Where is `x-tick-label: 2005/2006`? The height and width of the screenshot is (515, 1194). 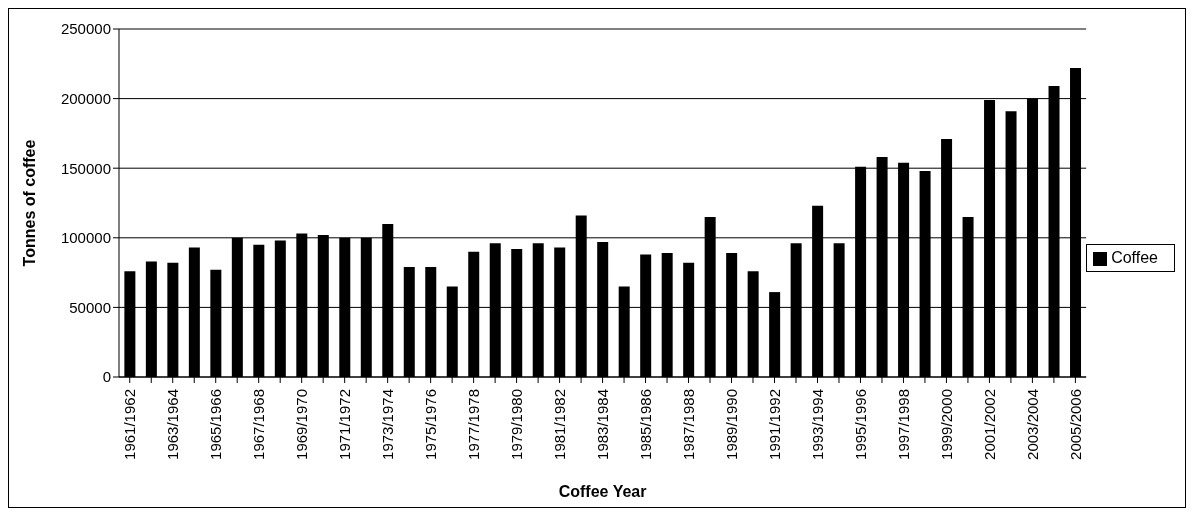
x-tick-label: 2005/2006 is located at coordinates (1075, 424).